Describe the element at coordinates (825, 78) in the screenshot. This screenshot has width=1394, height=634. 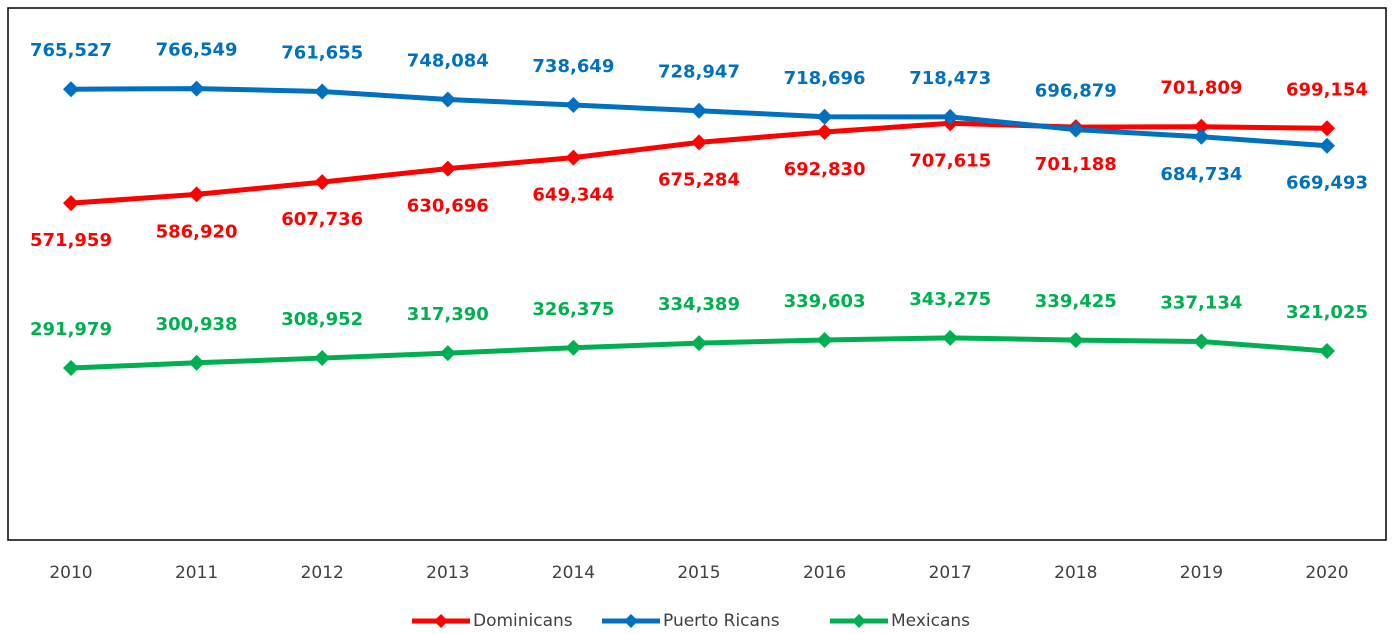
I see `data-label: 718,696` at that location.